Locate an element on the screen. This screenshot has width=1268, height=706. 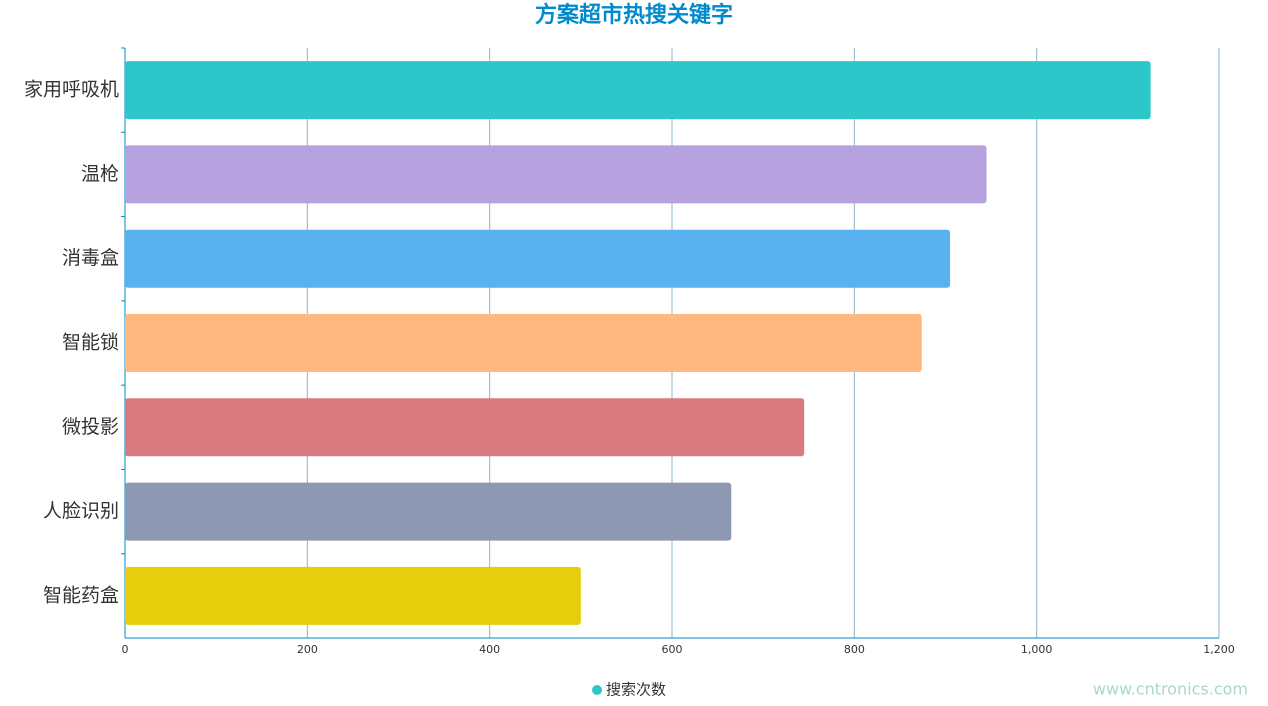
x-tick-label: 1,000 is located at coordinates (1037, 649).